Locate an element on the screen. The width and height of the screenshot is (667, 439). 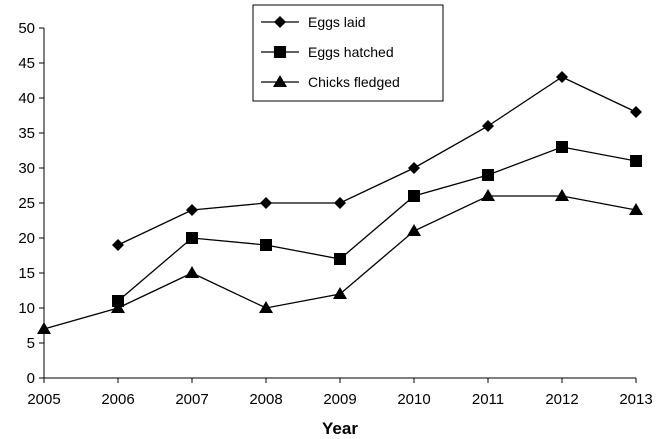
x-tick-label: 2012 is located at coordinates (561, 399).